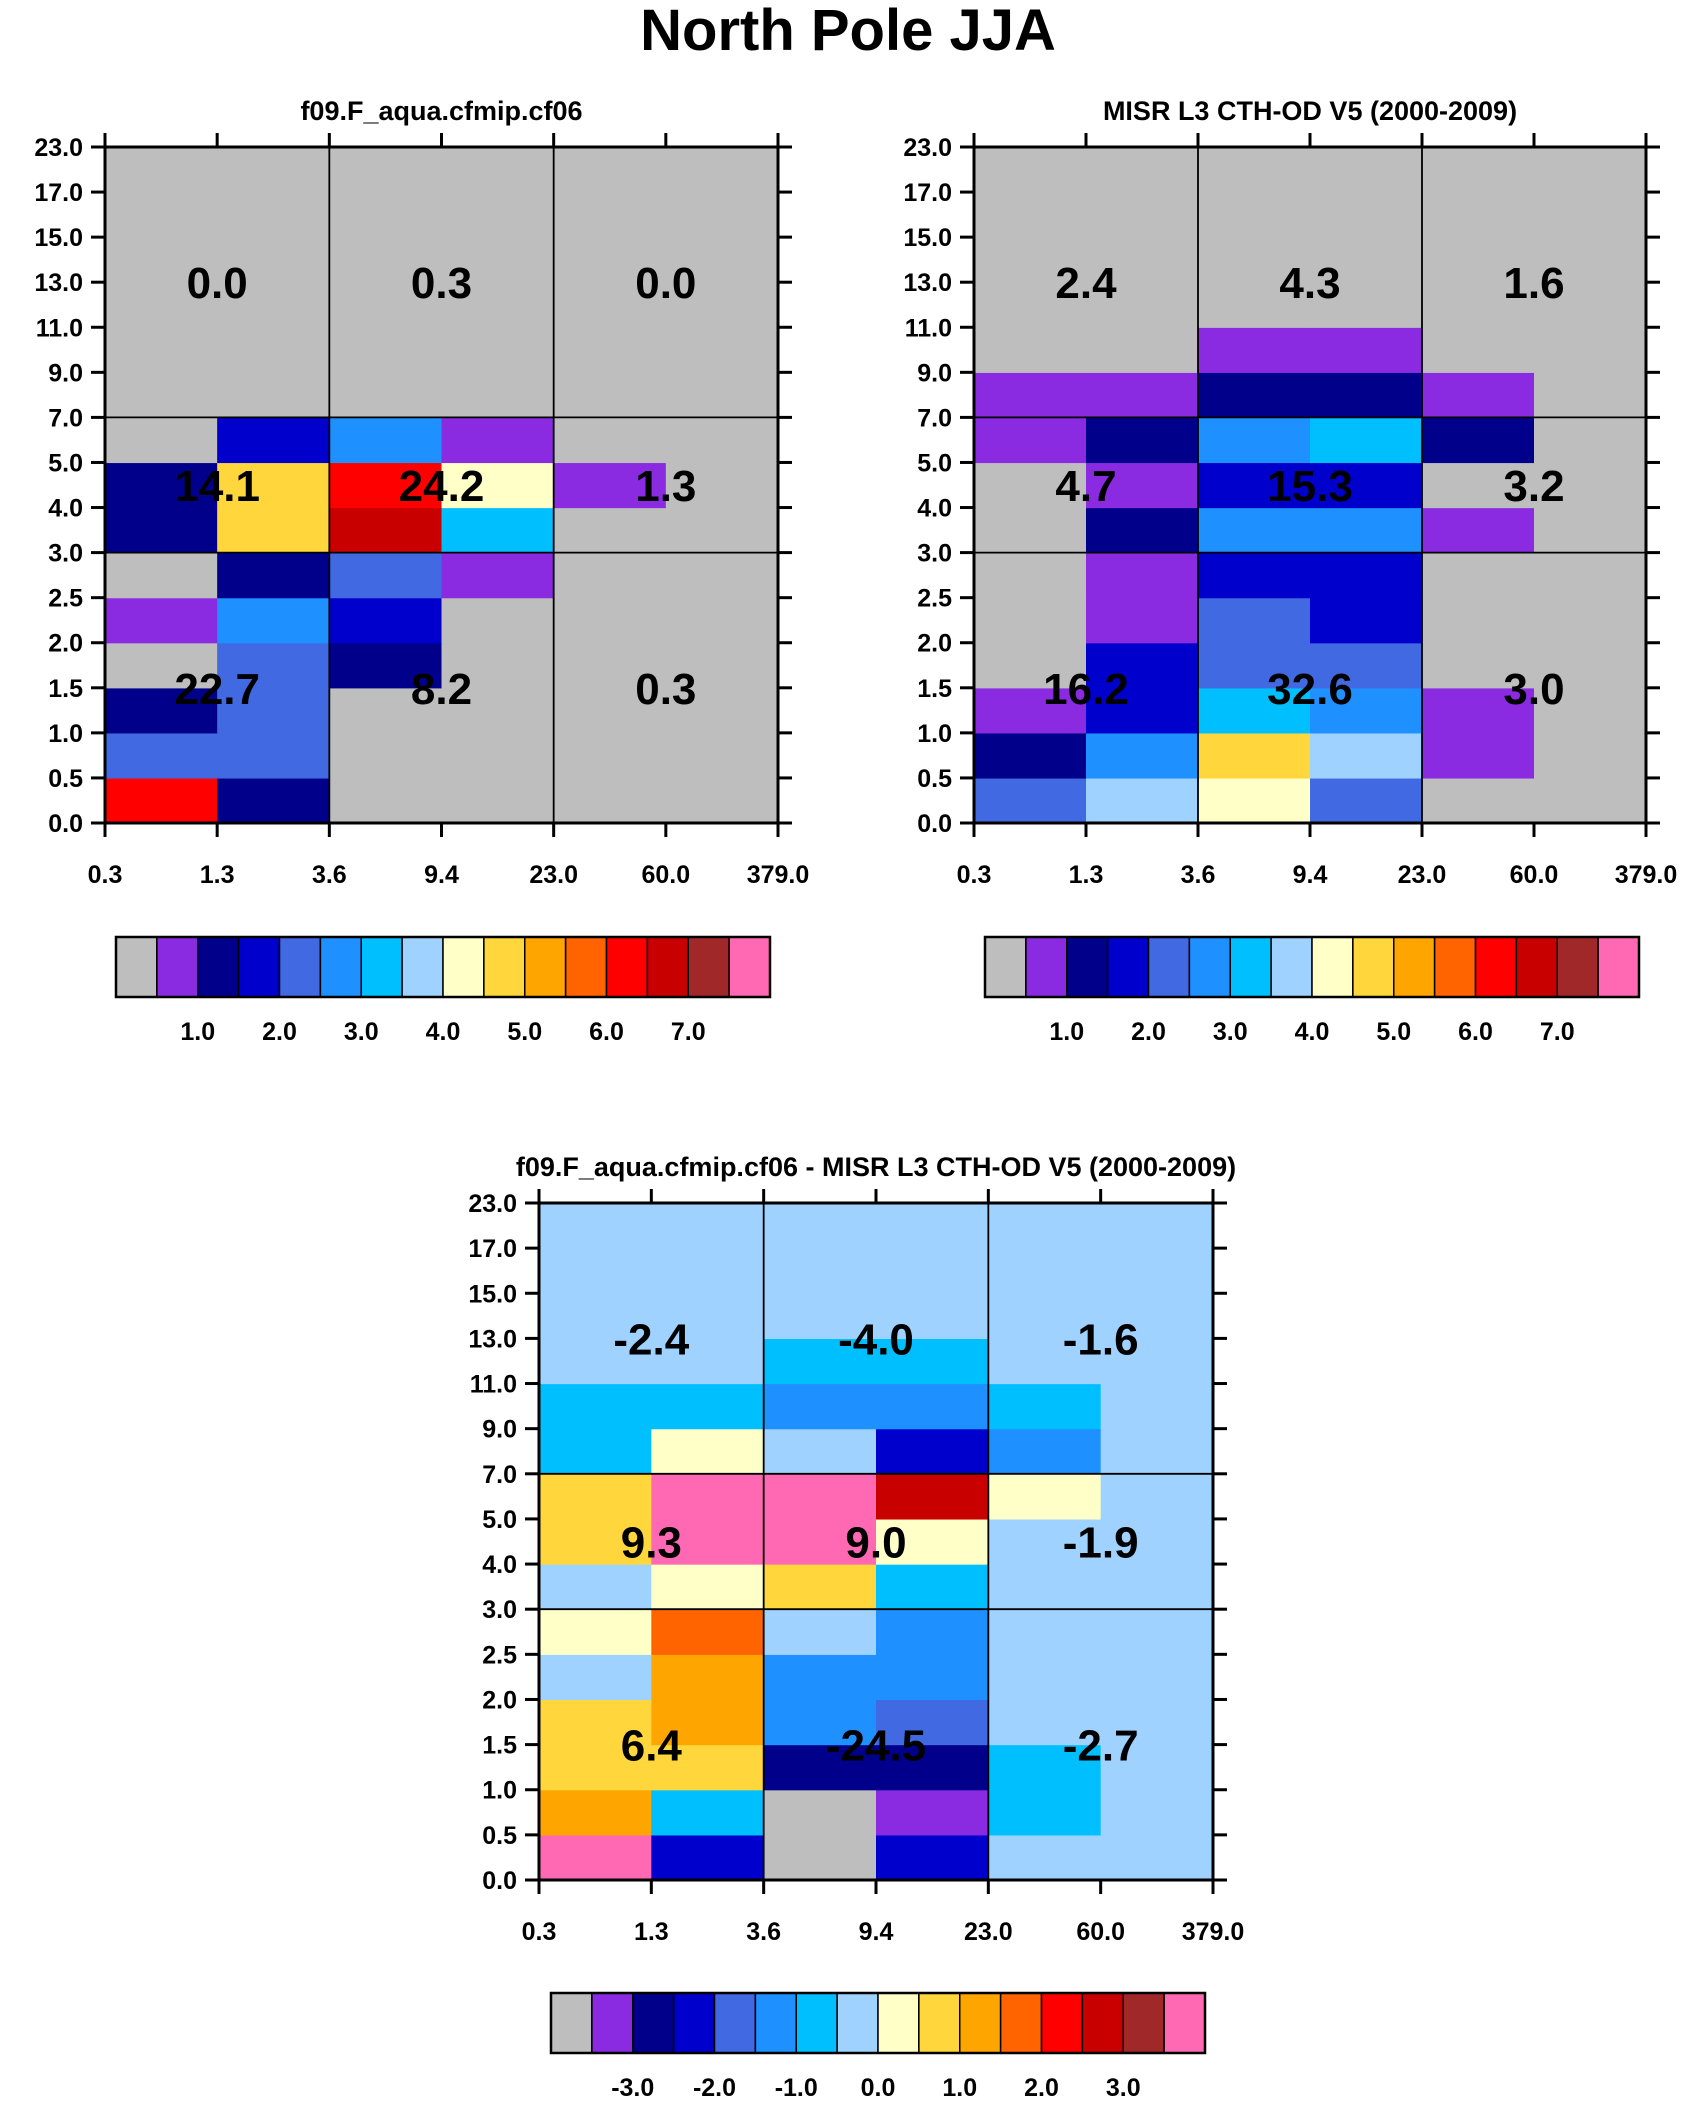 The width and height of the screenshot is (1696, 2103). What do you see at coordinates (58, 283) in the screenshot?
I see `y-tick-label: 13.0` at bounding box center [58, 283].